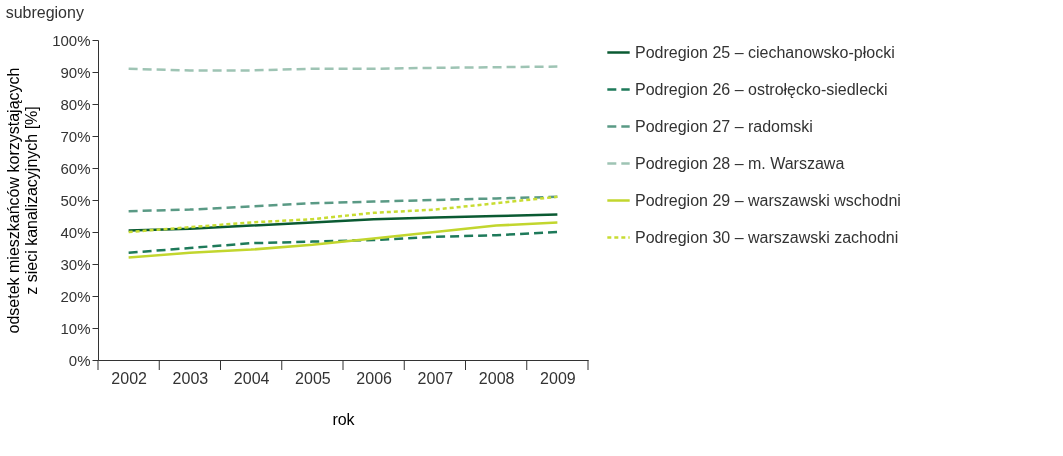 The width and height of the screenshot is (1063, 456). Describe the element at coordinates (496, 378) in the screenshot. I see `x-tick-label: 2008` at that location.